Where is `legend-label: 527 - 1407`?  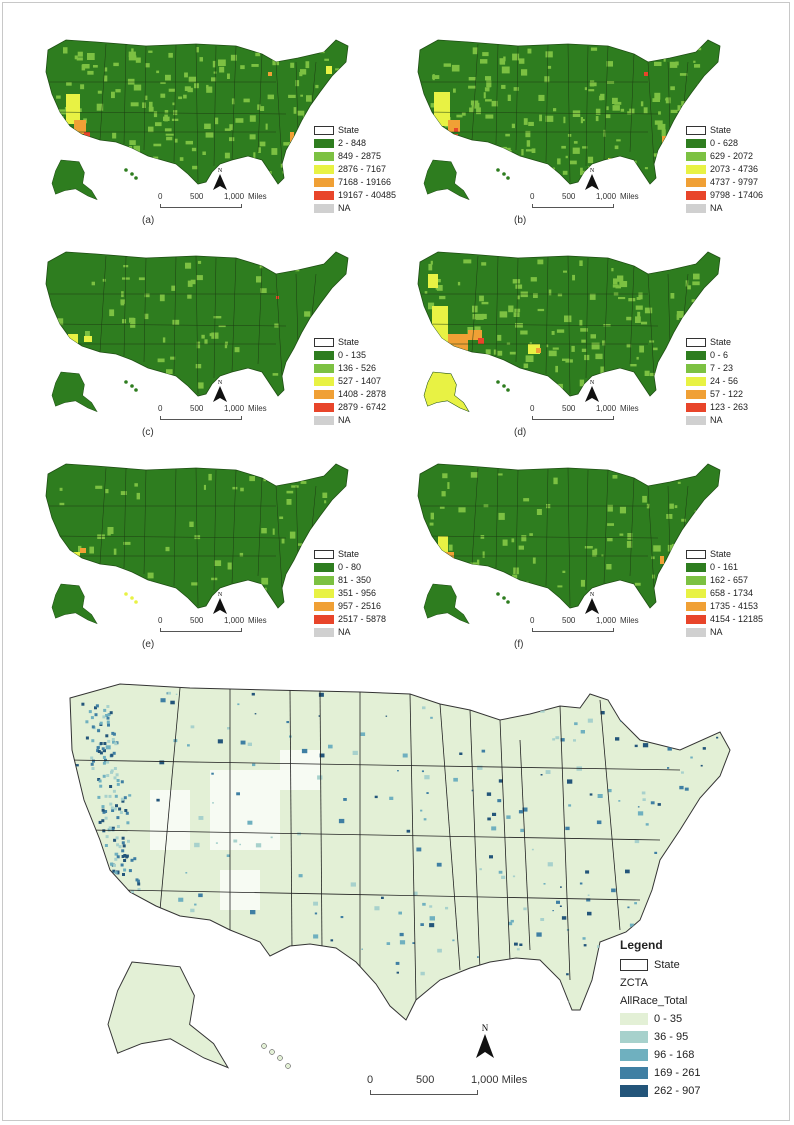
legend-label: 527 - 1407 is located at coordinates (360, 381).